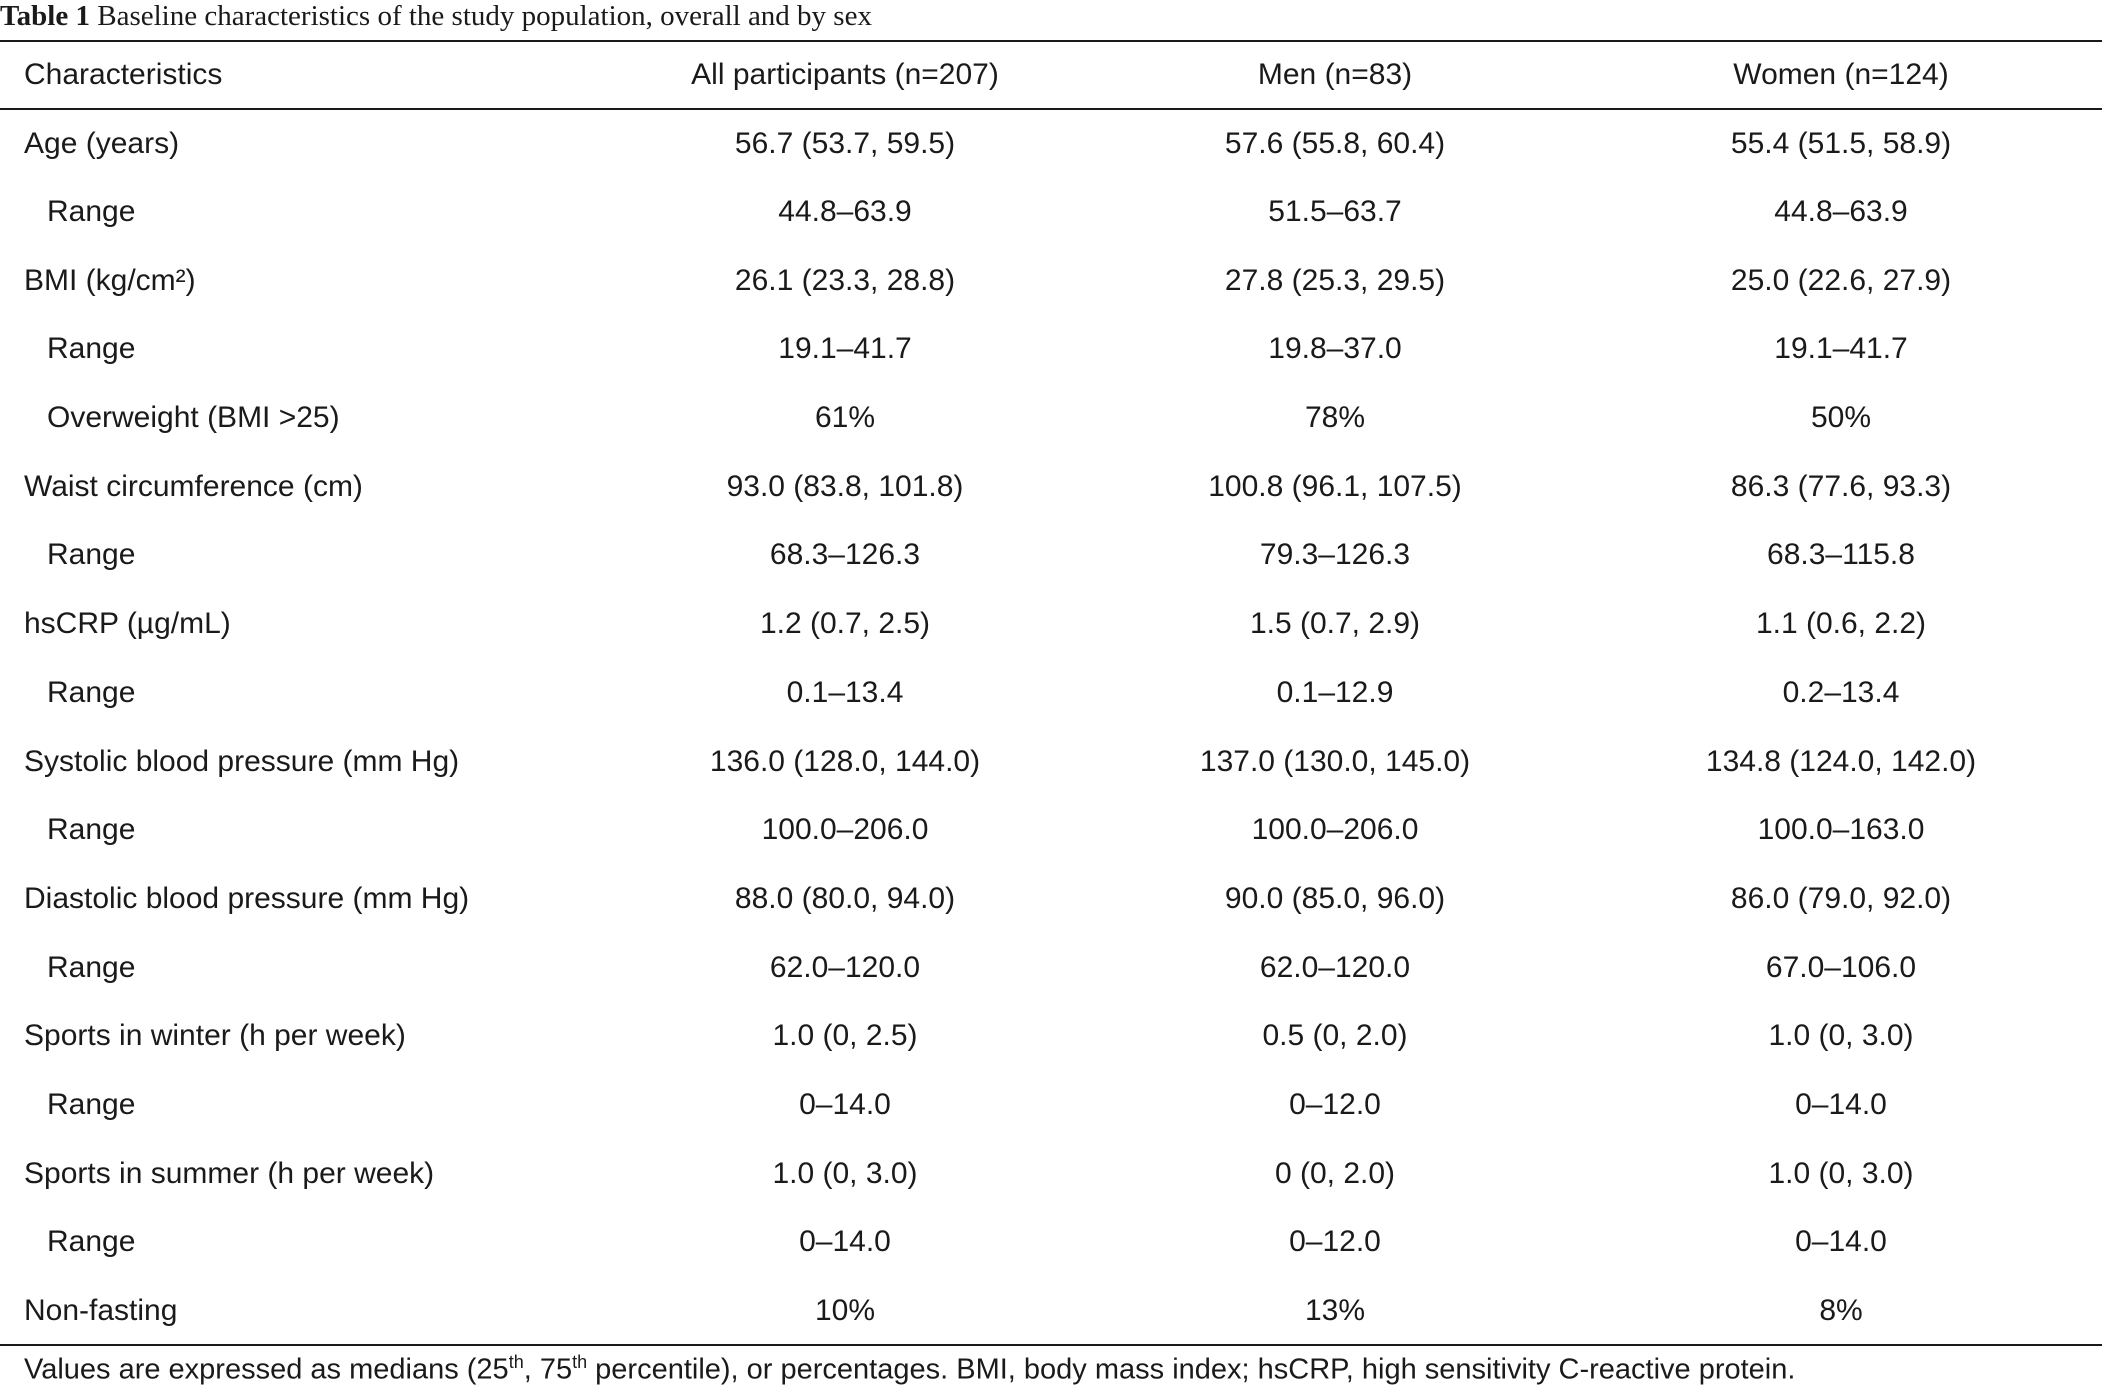  I want to click on table-row: Non-fasting 10% 13% 8%, so click(1051, 1311).